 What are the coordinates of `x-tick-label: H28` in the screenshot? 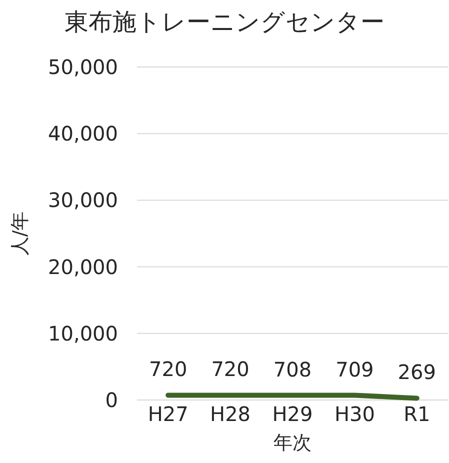 It's located at (230, 414).